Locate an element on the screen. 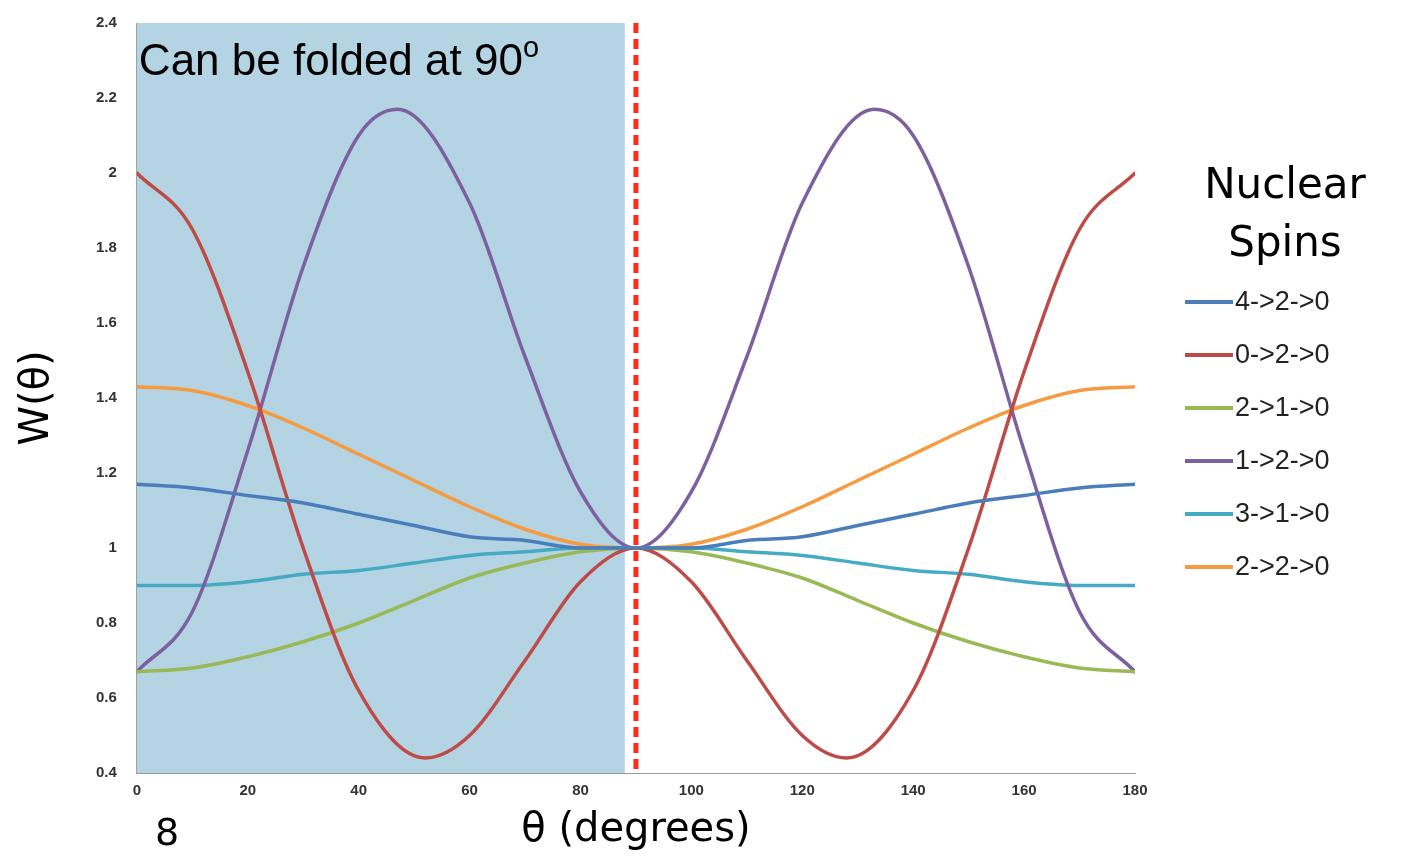 This screenshot has height=859, width=1405. x-tick-label: 20 is located at coordinates (248, 790).